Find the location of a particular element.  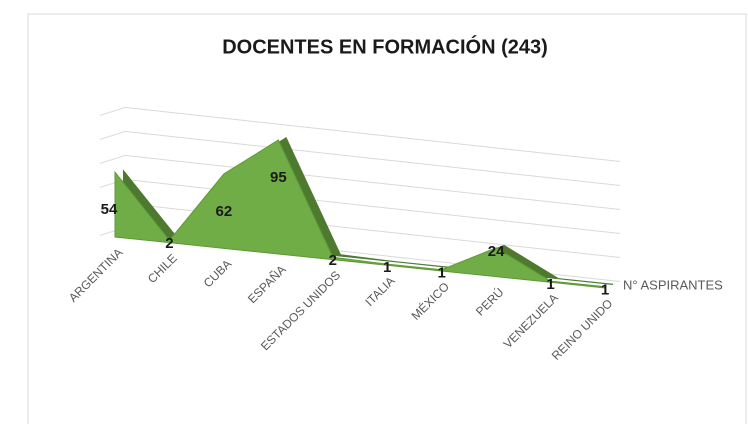

data-label: 54 is located at coordinates (109, 209).